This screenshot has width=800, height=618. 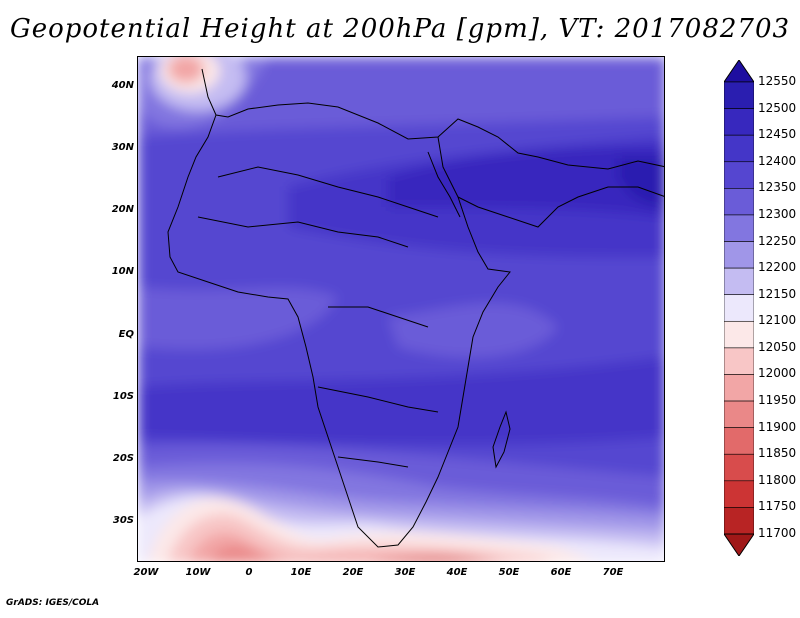 I want to click on lon-label-60e: 60E, so click(x=561, y=572).